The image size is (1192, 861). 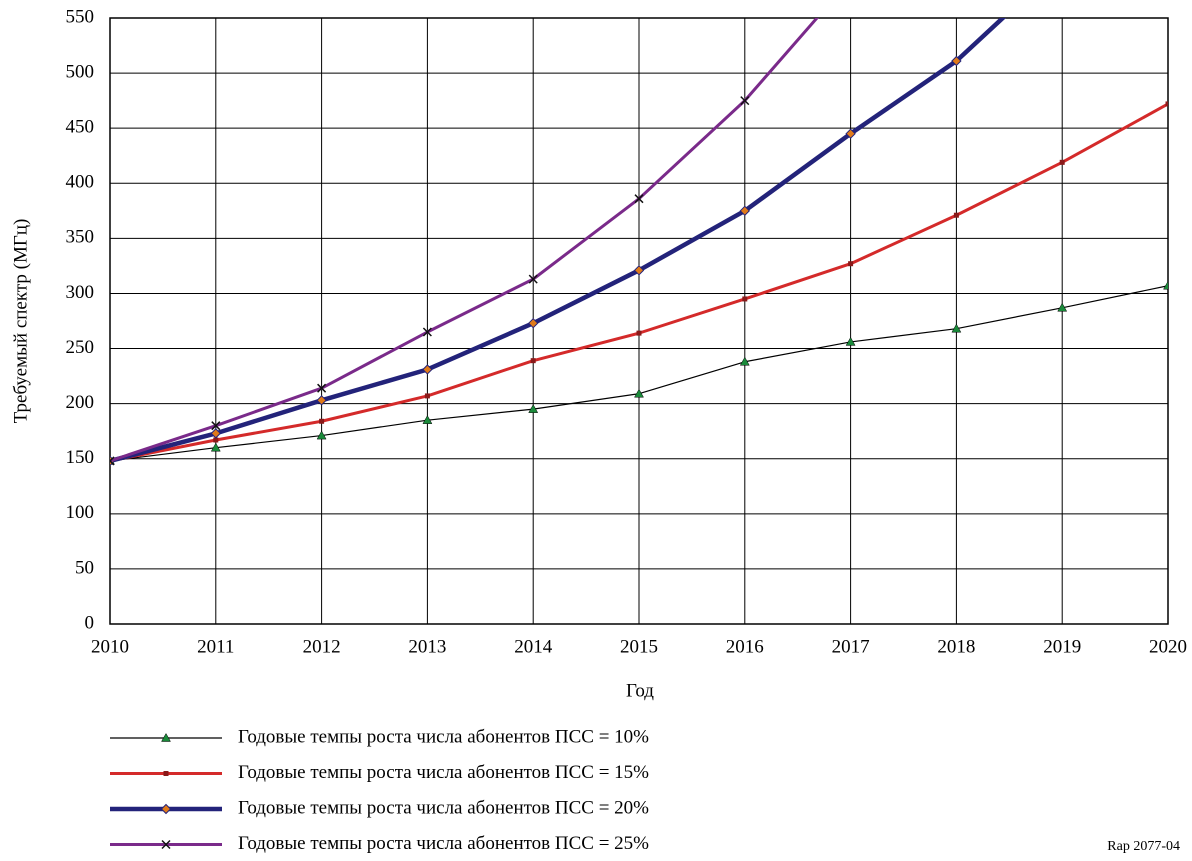 What do you see at coordinates (80, 347) in the screenshot?
I see `y-tick-label: 250` at bounding box center [80, 347].